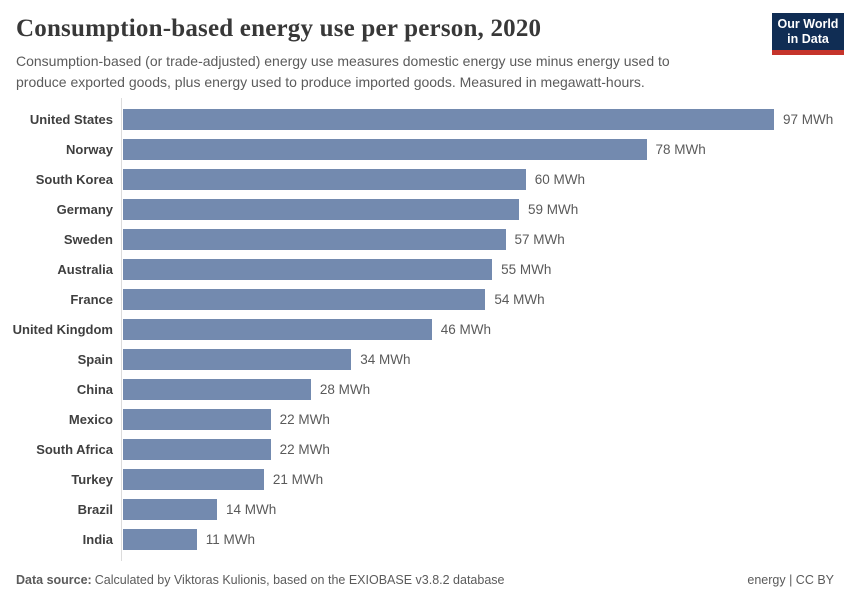 The width and height of the screenshot is (850, 600). Describe the element at coordinates (251, 509) in the screenshot. I see `value-label: 14 MWh` at that location.